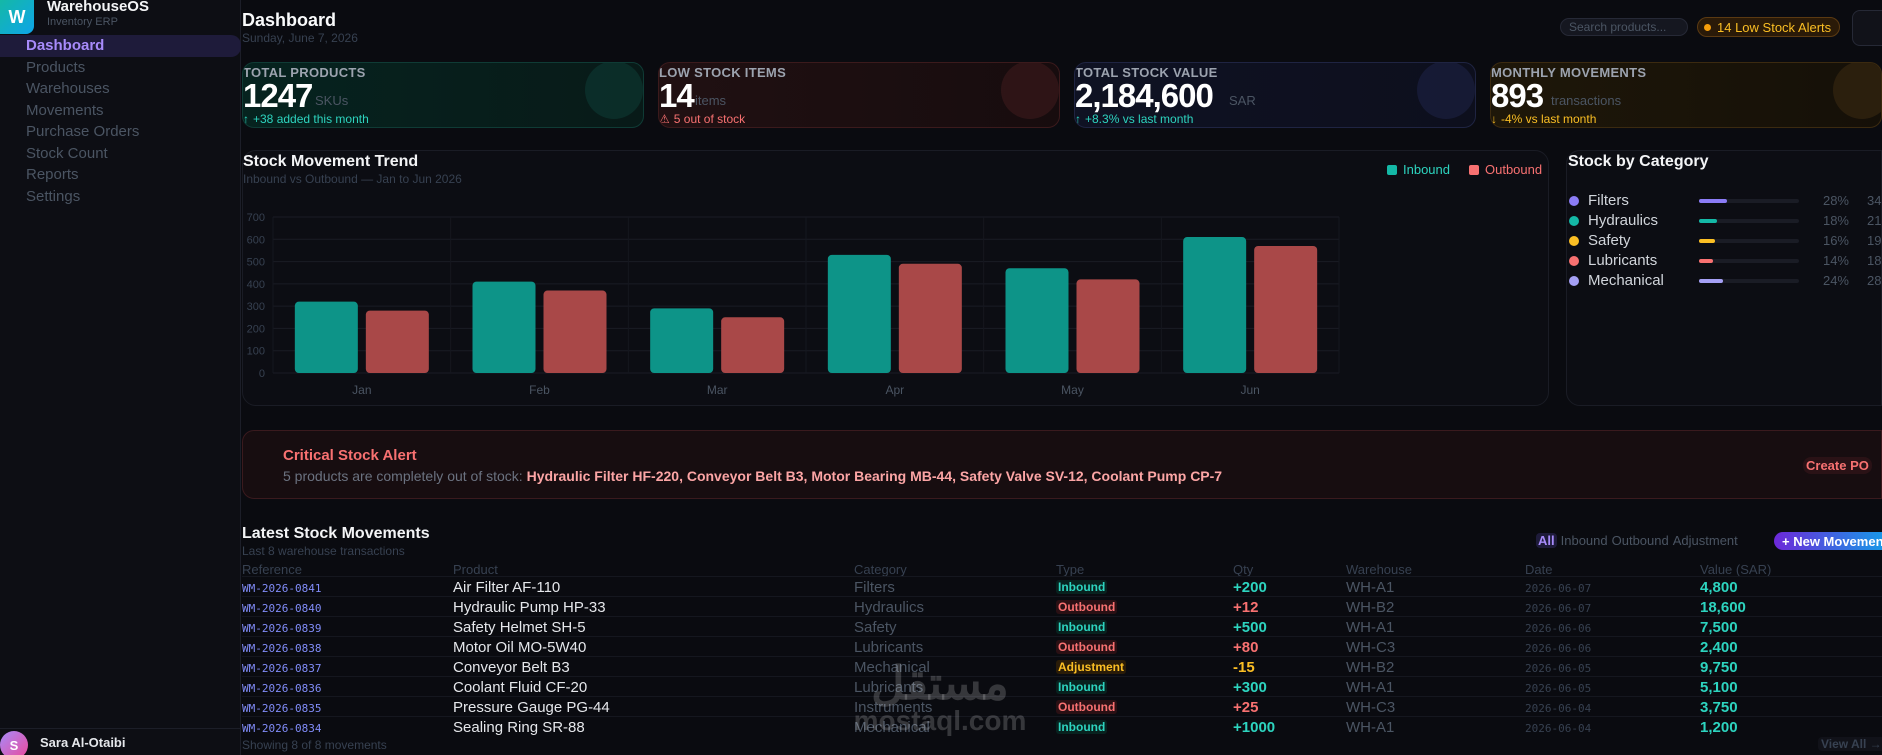  Describe the element at coordinates (1286, 309) in the screenshot. I see `bar-outbound-jun` at that location.